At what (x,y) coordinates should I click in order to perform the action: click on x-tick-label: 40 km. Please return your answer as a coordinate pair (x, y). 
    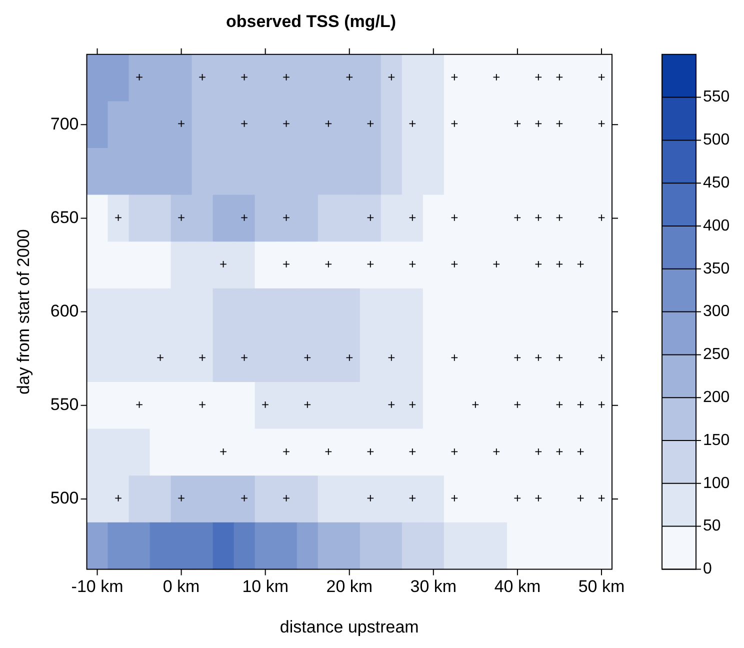
    Looking at the image, I should click on (517, 586).